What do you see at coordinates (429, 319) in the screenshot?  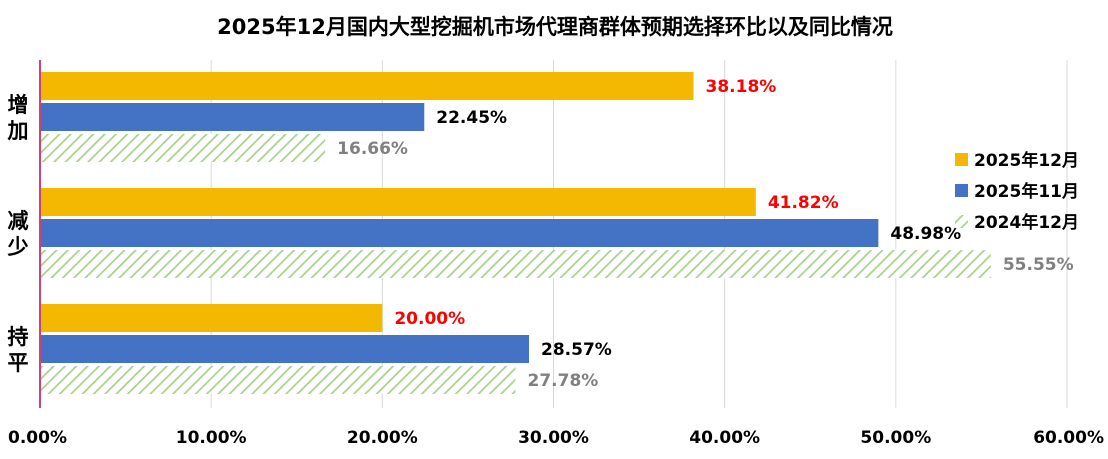 I see `data-label: 20.00%` at bounding box center [429, 319].